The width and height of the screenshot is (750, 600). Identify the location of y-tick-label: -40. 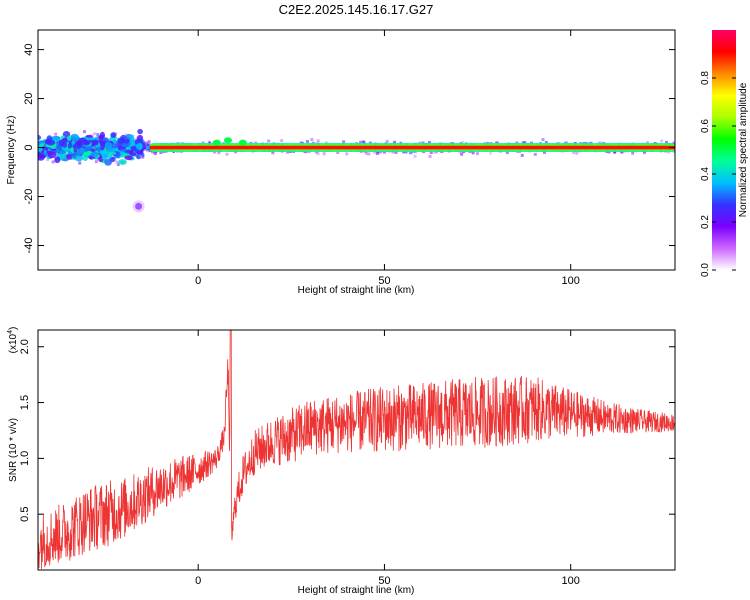
(29, 246).